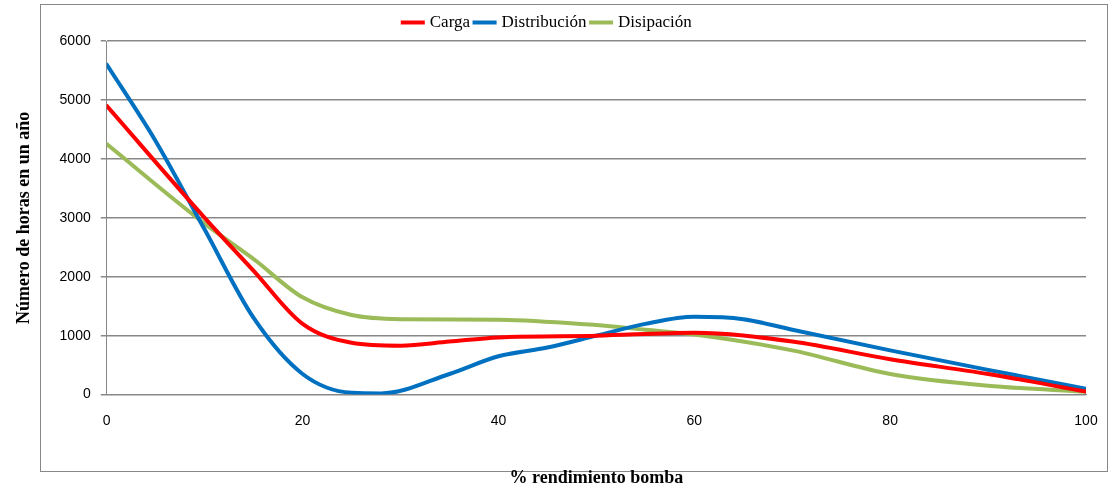 The width and height of the screenshot is (1116, 501). I want to click on y-tick-label: 0, so click(86, 393).